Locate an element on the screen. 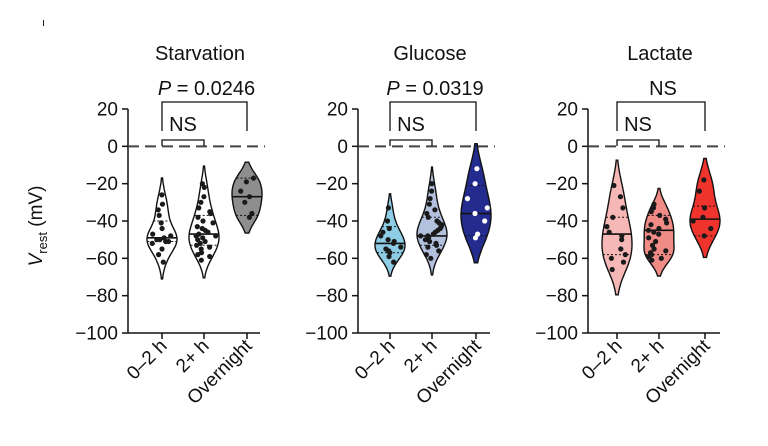 The image size is (768, 446). significance-label: P = 0.0246 is located at coordinates (206, 89).